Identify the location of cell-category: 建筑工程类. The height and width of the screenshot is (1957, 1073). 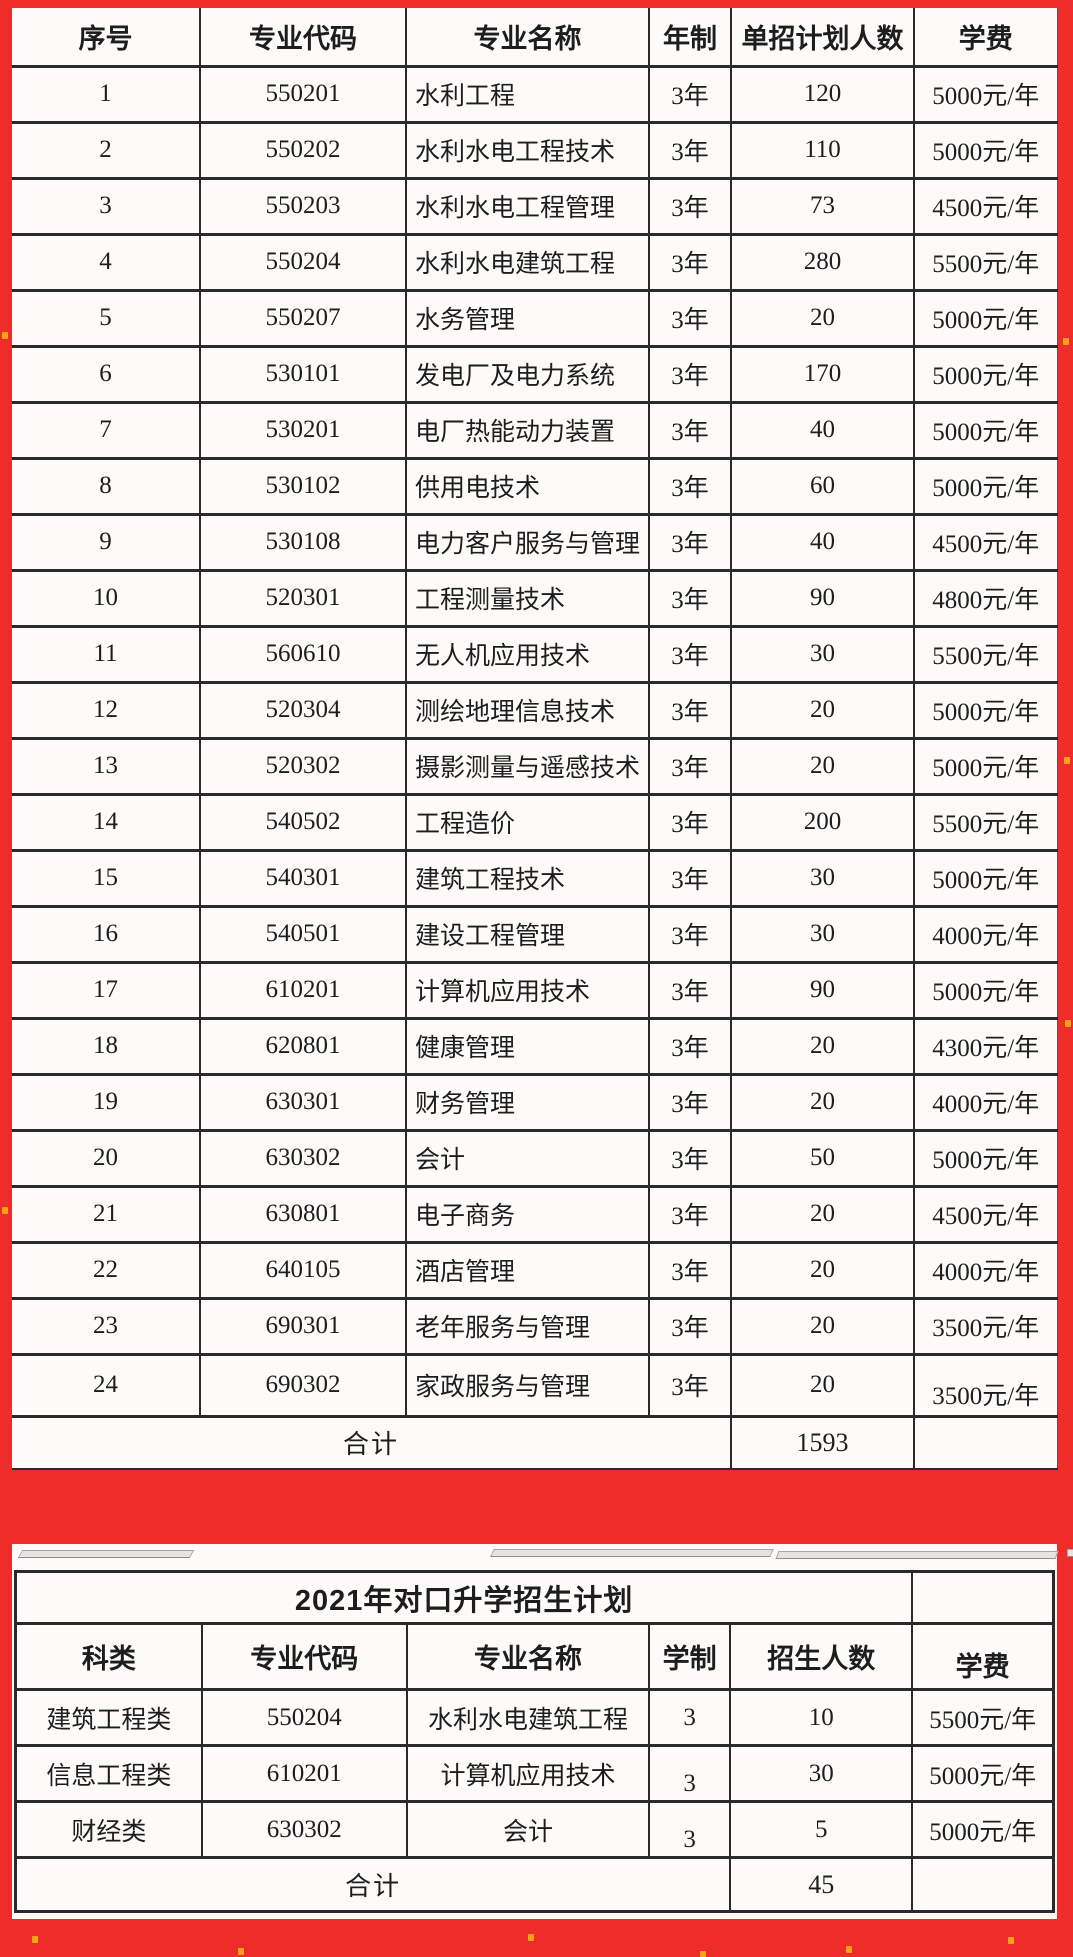
(108, 1717).